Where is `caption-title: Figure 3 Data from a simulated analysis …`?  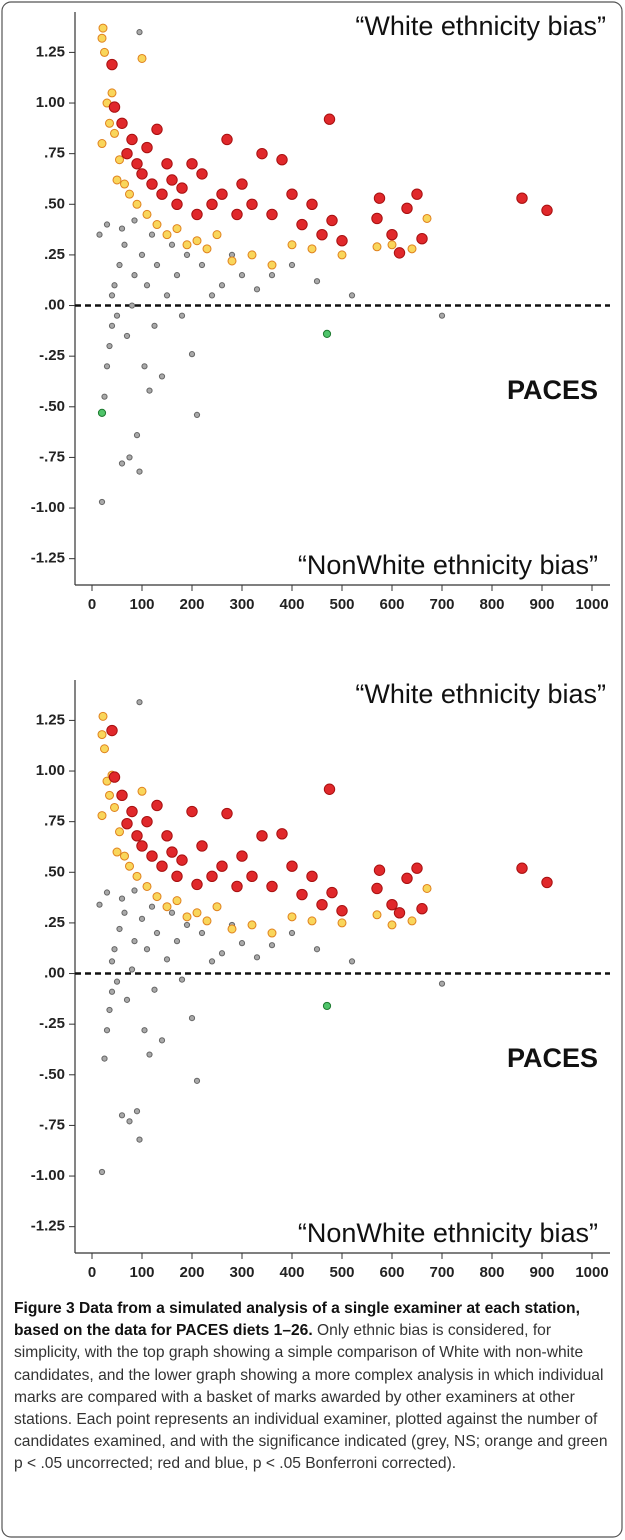
caption-title: Figure 3 Data from a simulated analysis … is located at coordinates (297, 1320).